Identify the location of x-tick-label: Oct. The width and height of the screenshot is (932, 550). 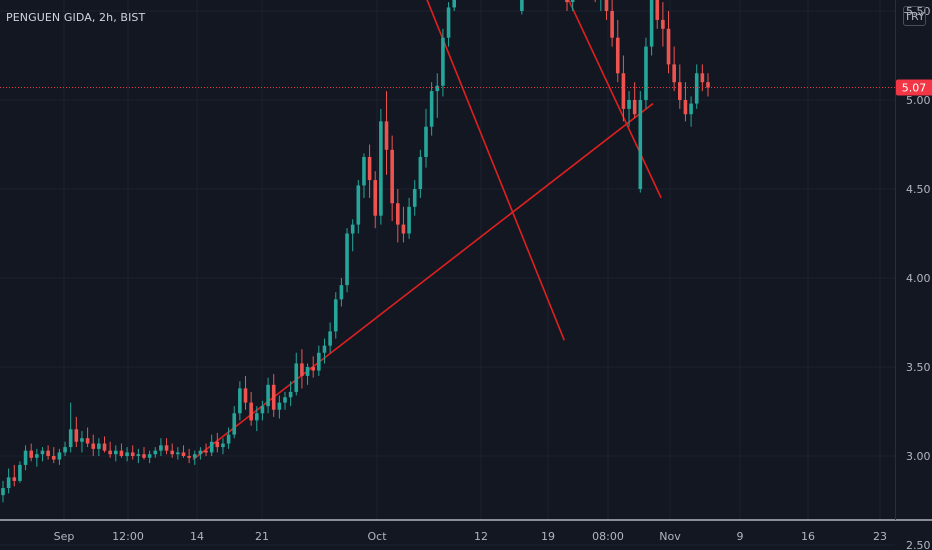
(377, 536).